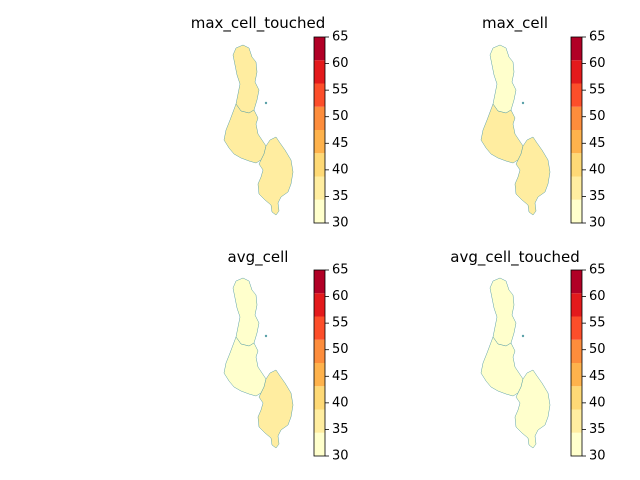  Describe the element at coordinates (515, 23) in the screenshot. I see `panel-title: max_cell` at that location.